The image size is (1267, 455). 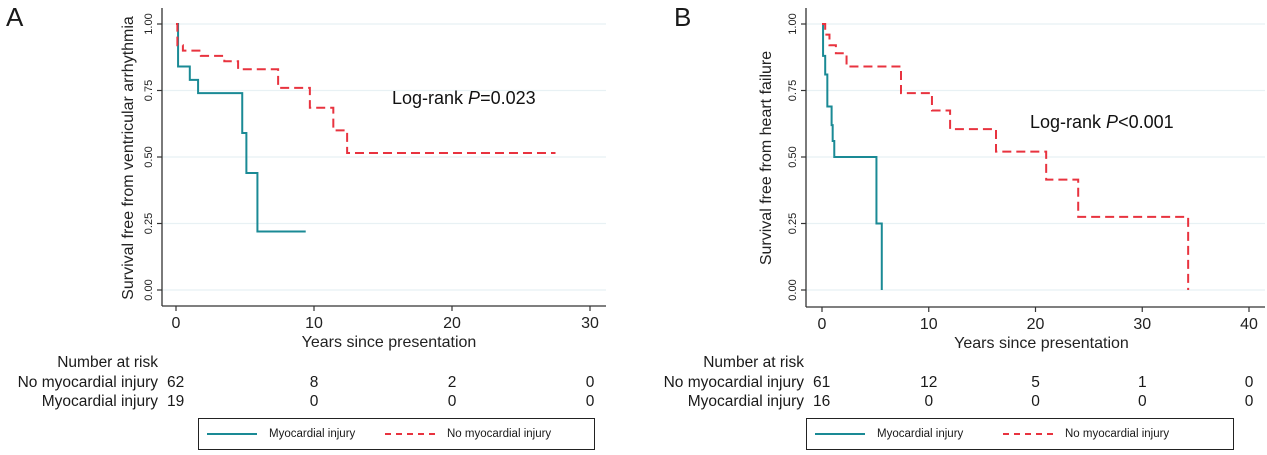 I want to click on panel-label: A, so click(x=15, y=17).